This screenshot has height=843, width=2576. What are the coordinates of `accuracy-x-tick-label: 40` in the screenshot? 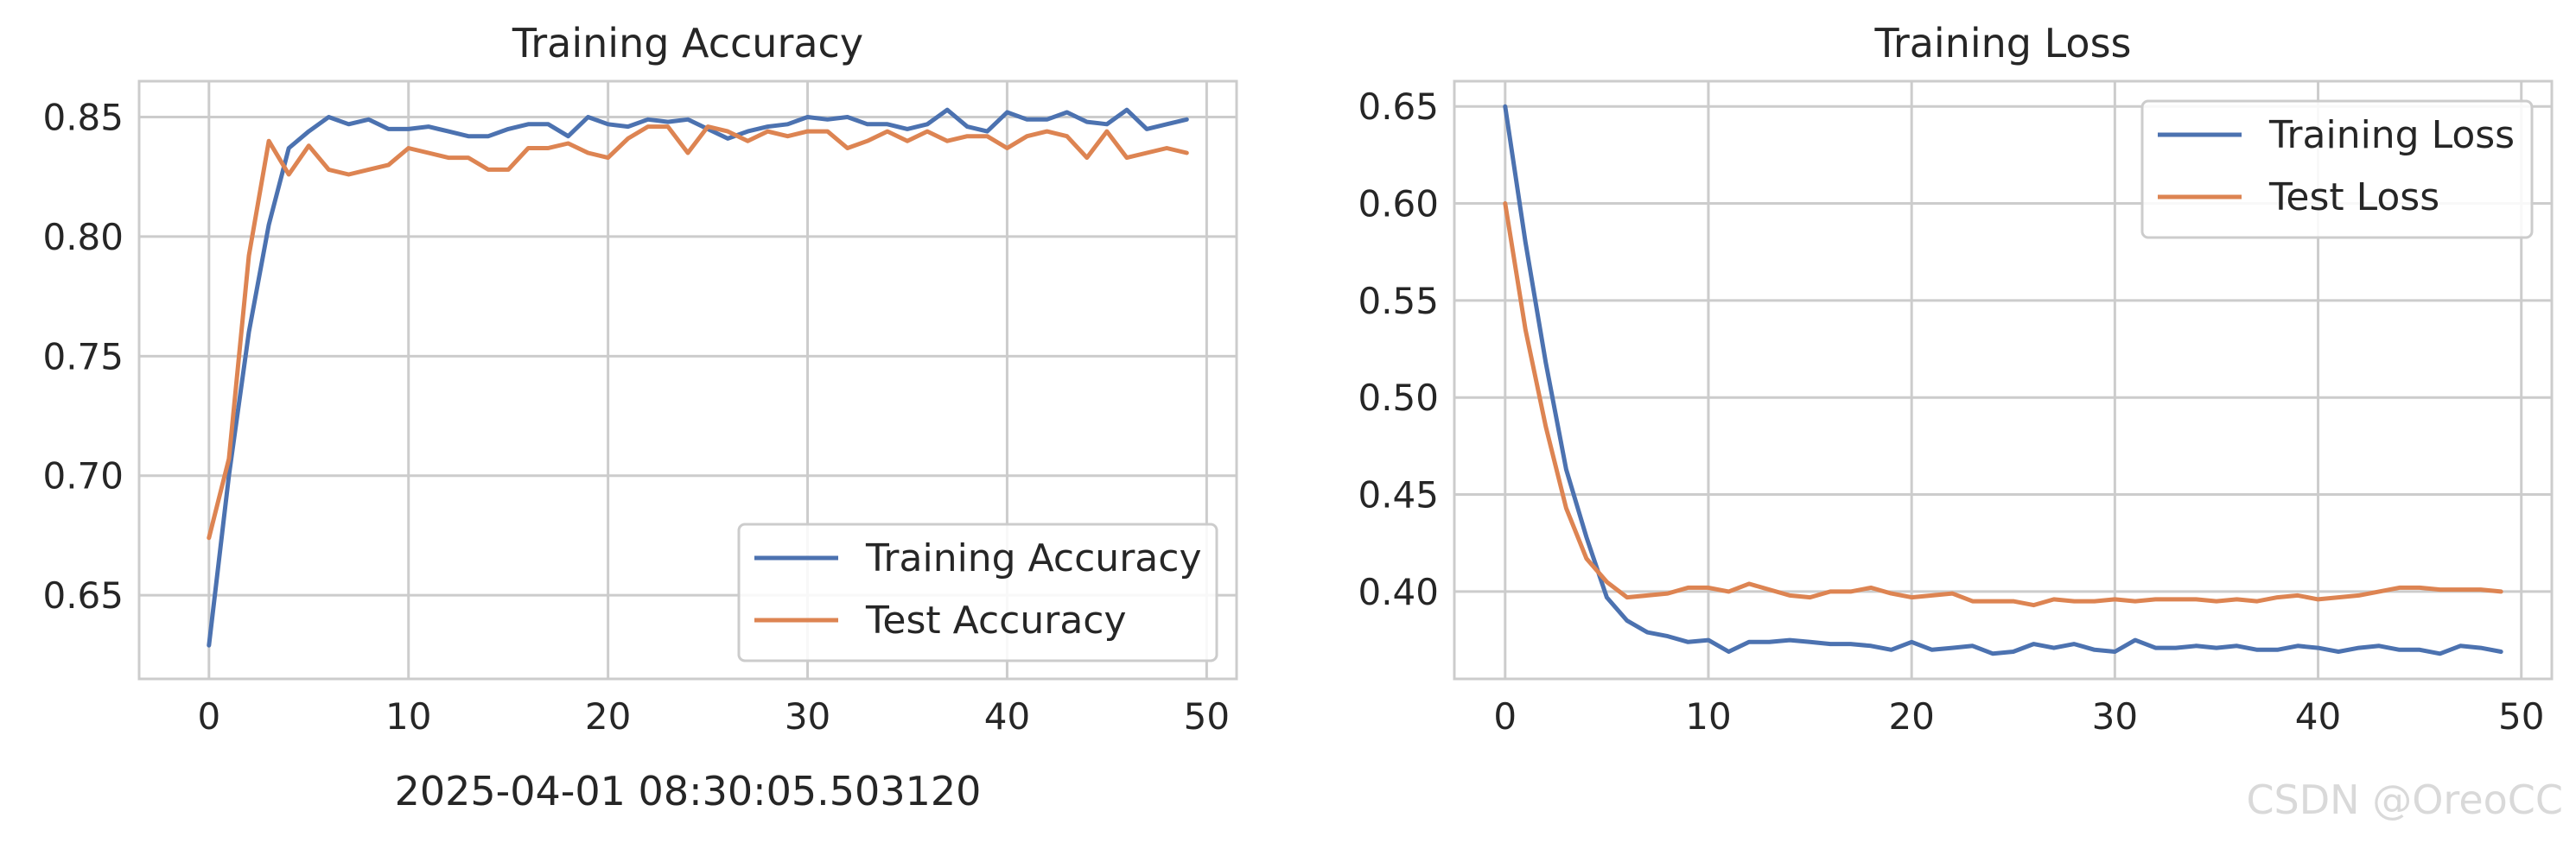 It's located at (1007, 717).